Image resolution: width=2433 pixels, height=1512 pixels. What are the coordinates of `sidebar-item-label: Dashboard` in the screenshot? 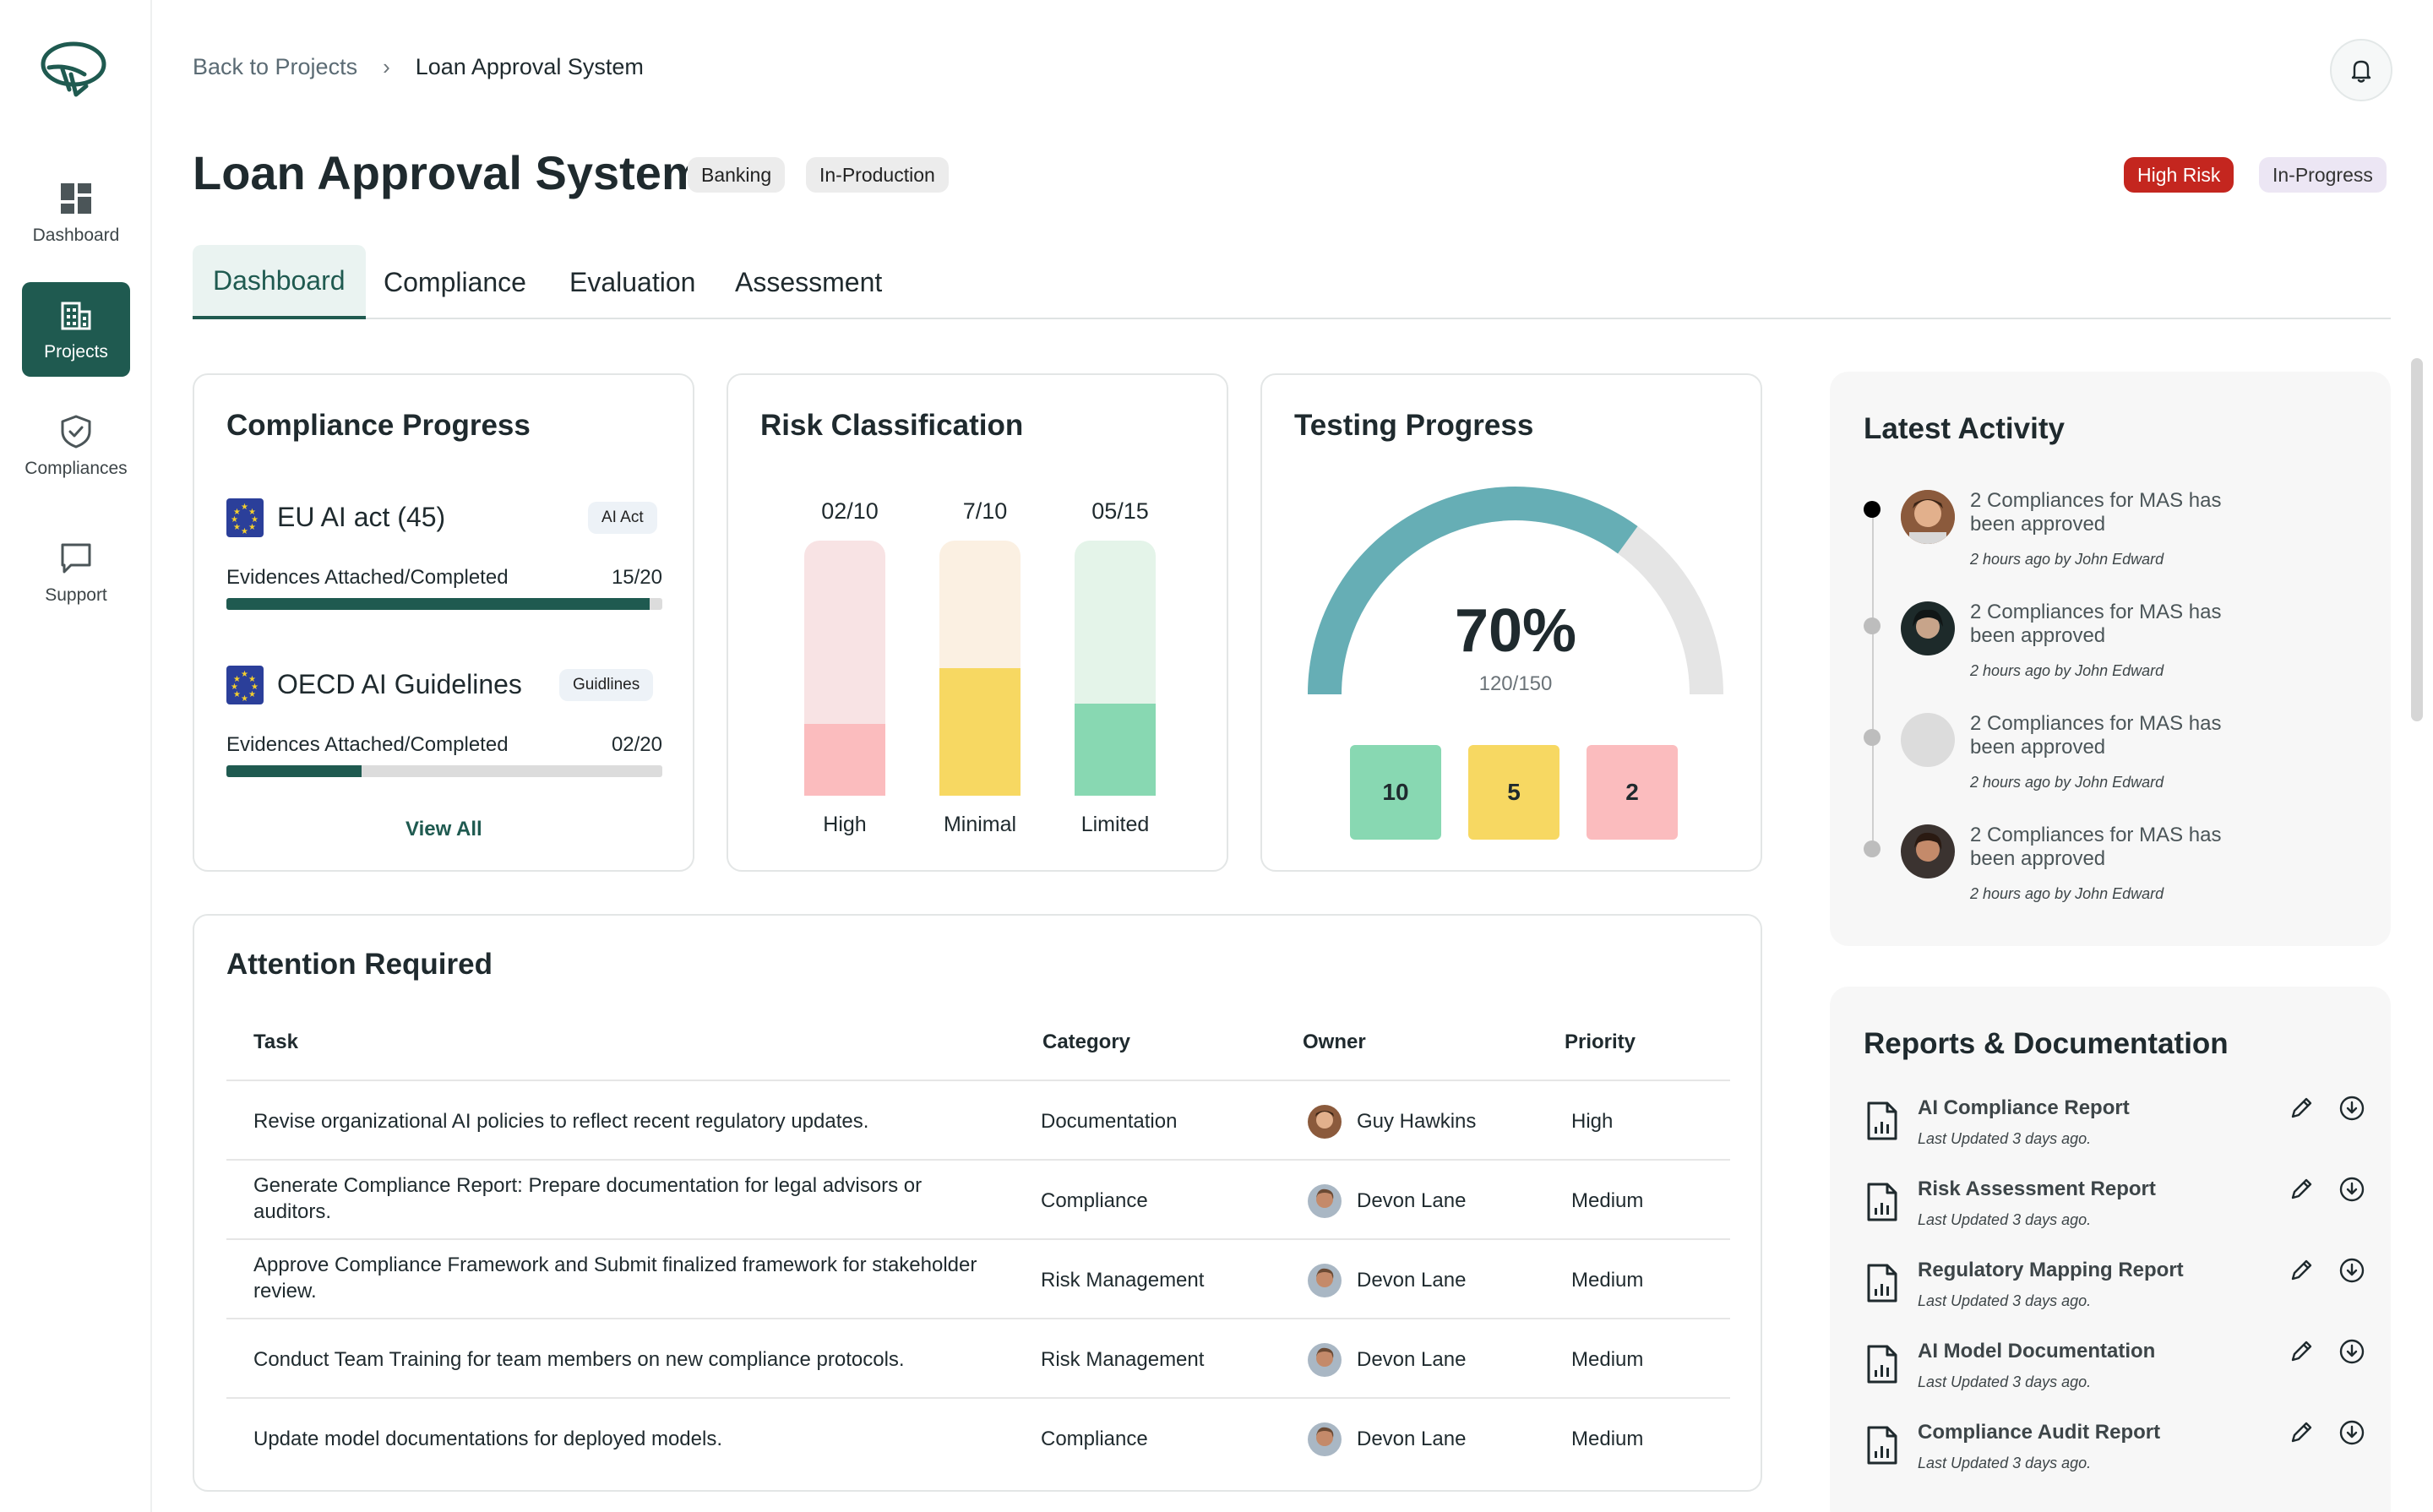 It's located at (76, 235).